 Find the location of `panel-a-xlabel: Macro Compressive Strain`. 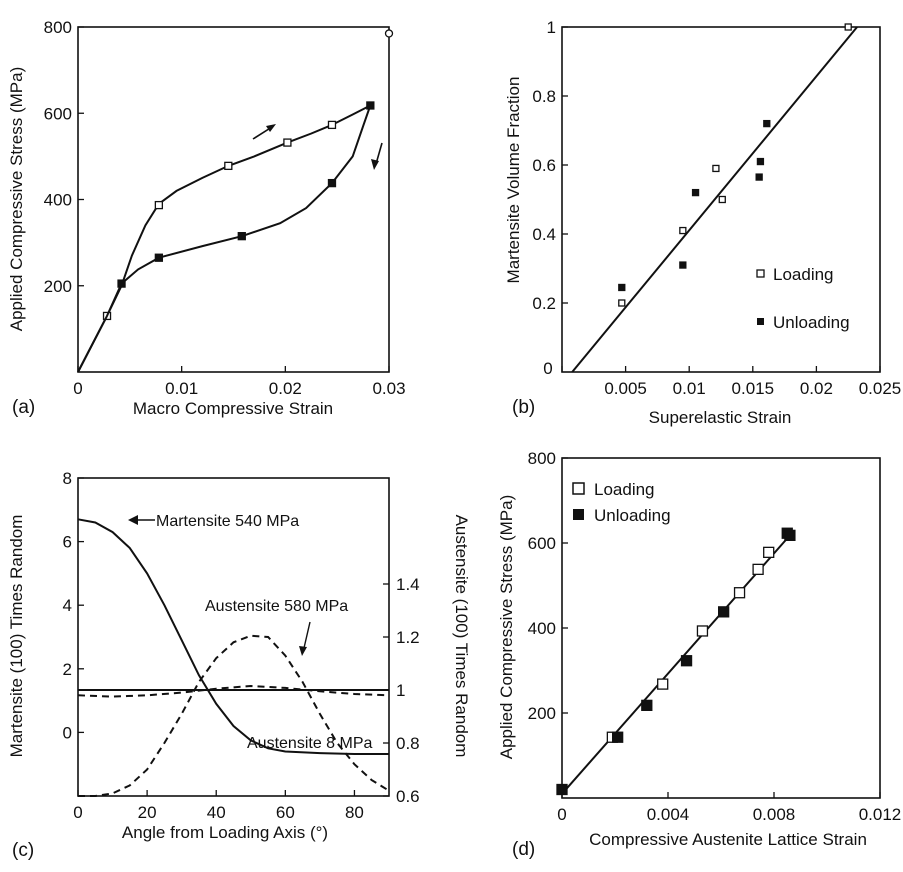

panel-a-xlabel: Macro Compressive Strain is located at coordinates (233, 408).